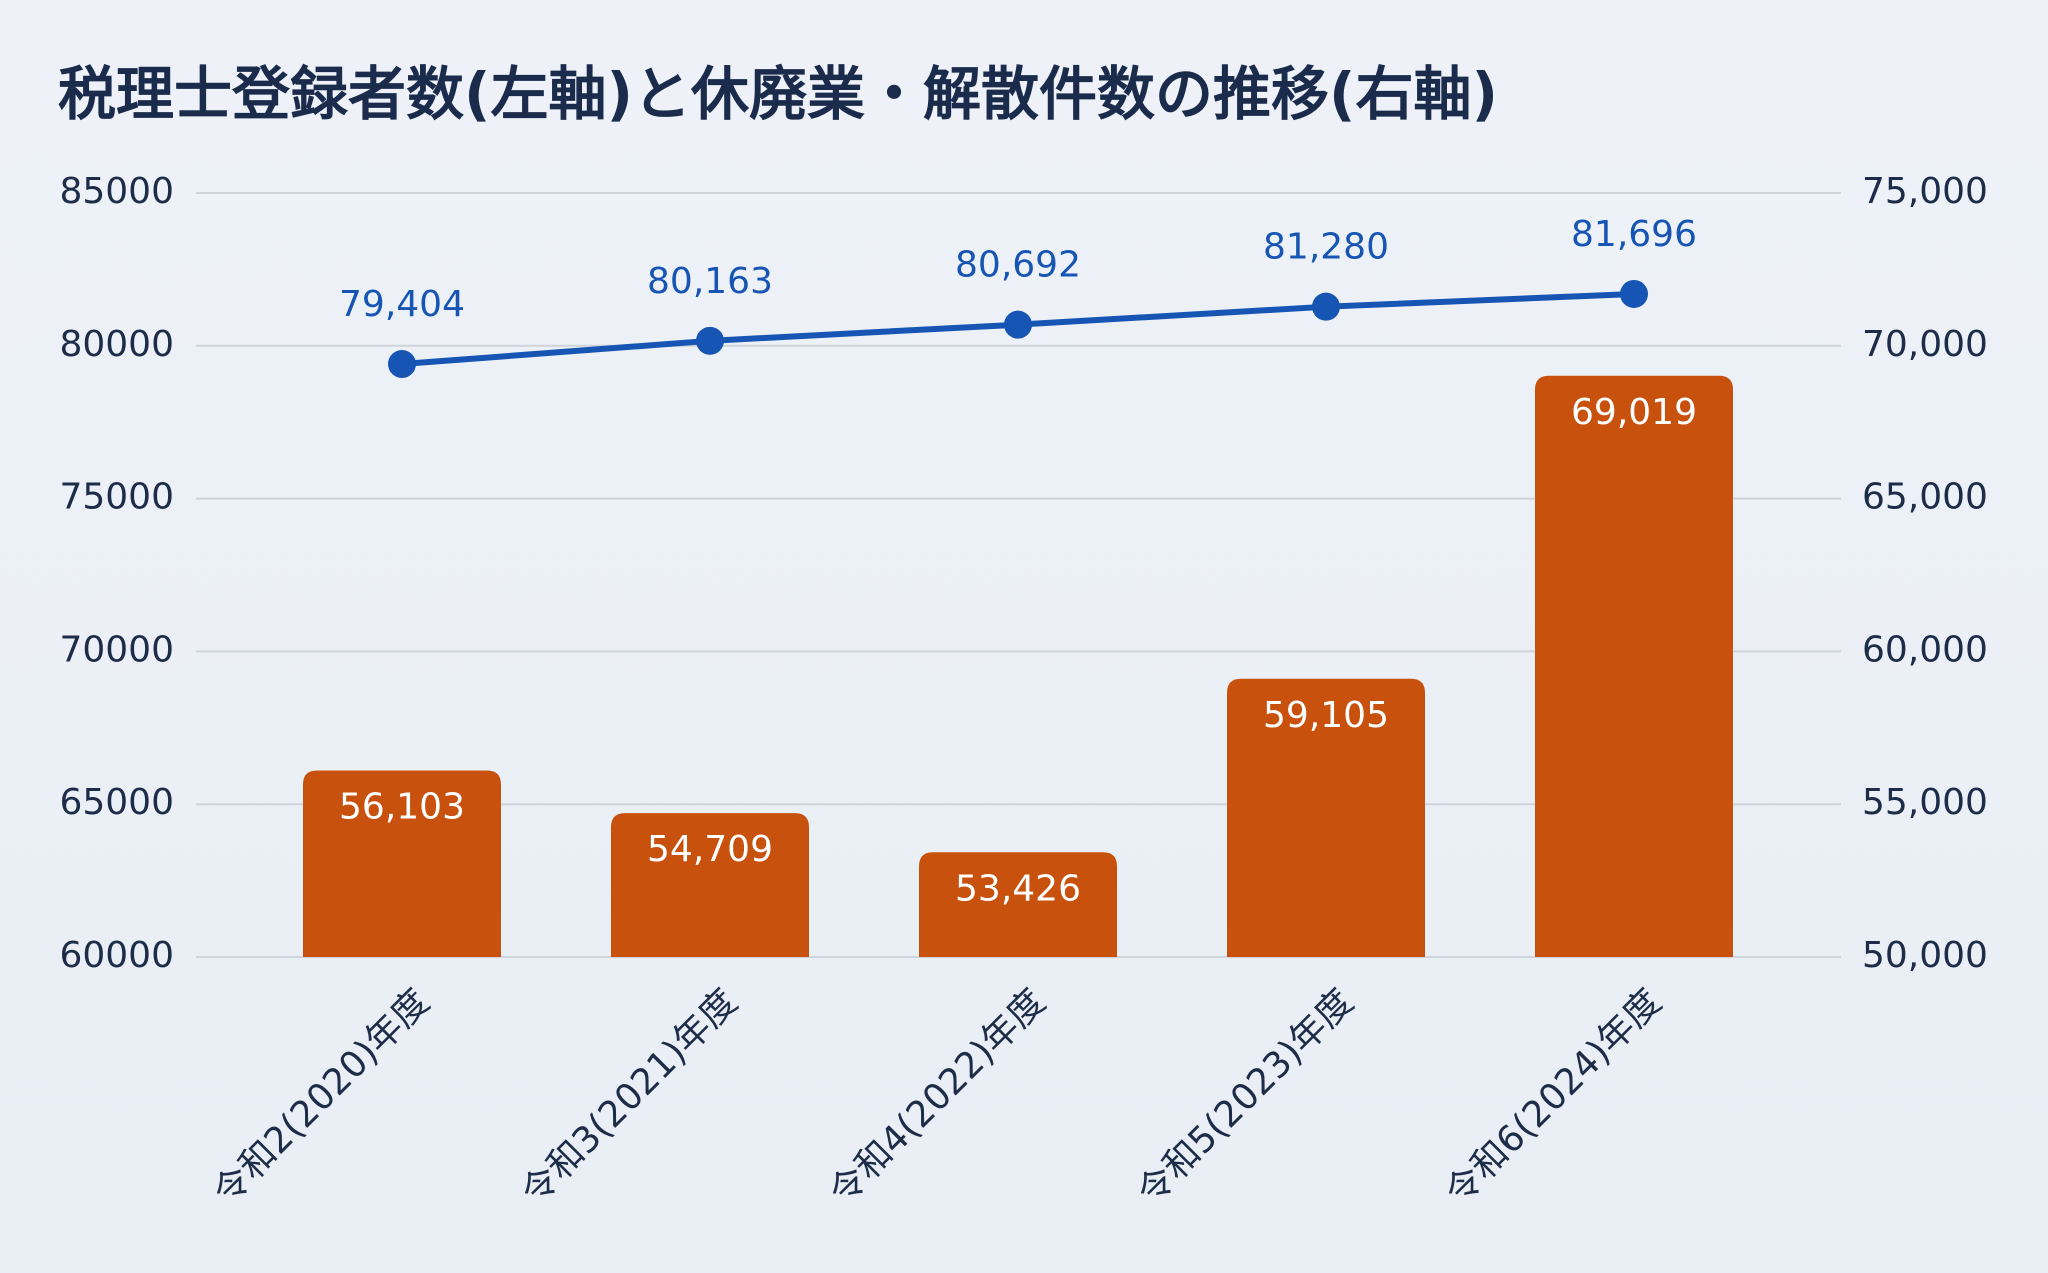 This screenshot has width=2048, height=1273. Describe the element at coordinates (1925, 649) in the screenshot. I see `y2-tick-label: 60,000` at that location.